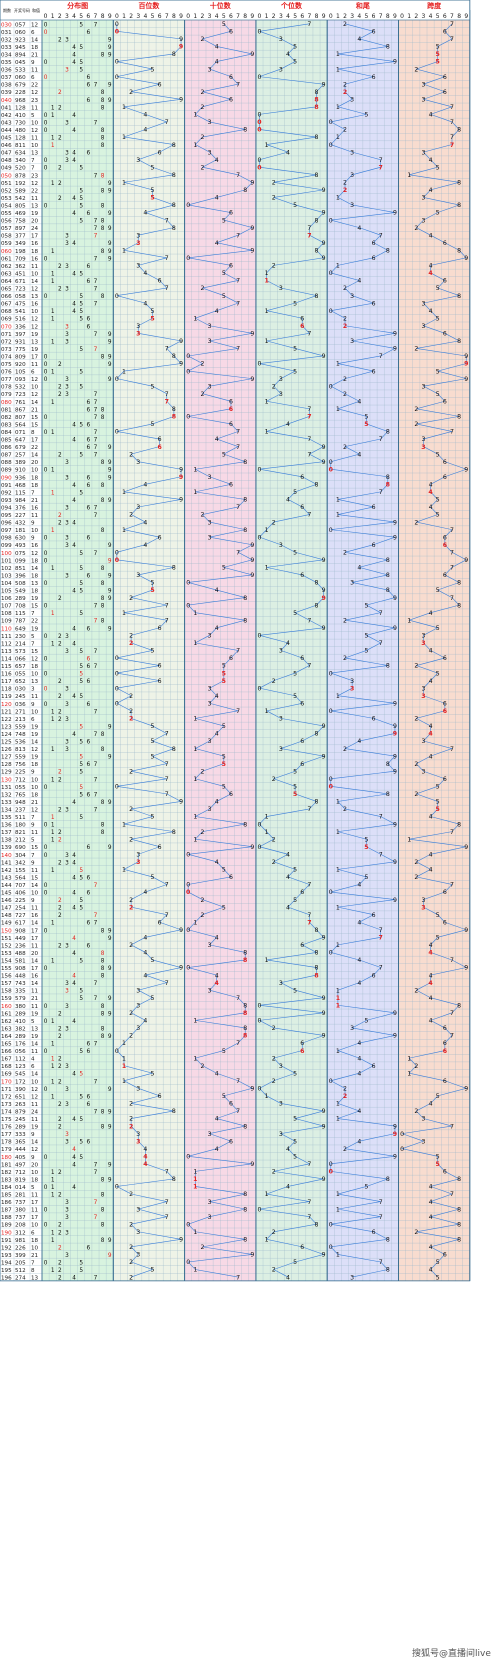  Describe the element at coordinates (20, 629) in the screenshot. I see `draw-number: 649` at that location.